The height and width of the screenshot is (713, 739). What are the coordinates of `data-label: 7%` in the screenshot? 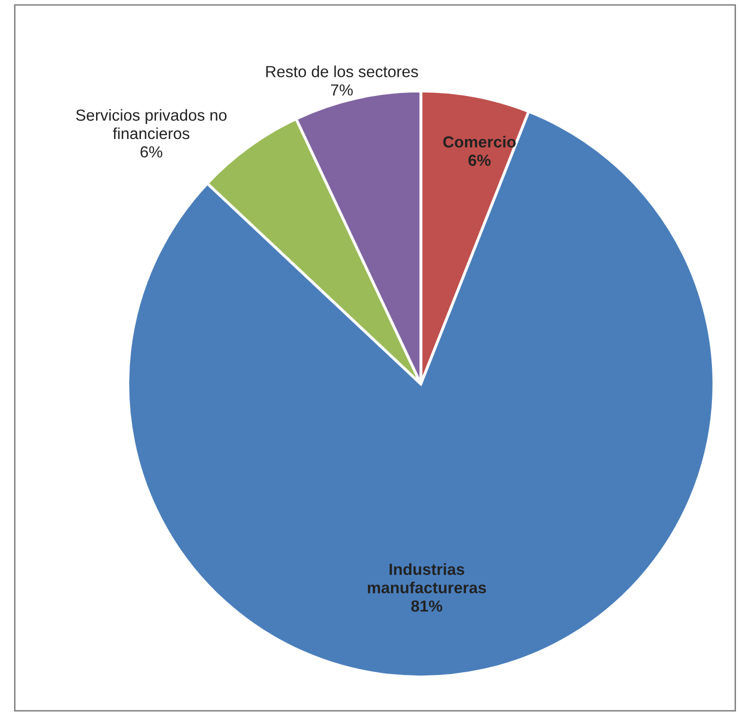 It's located at (342, 90).